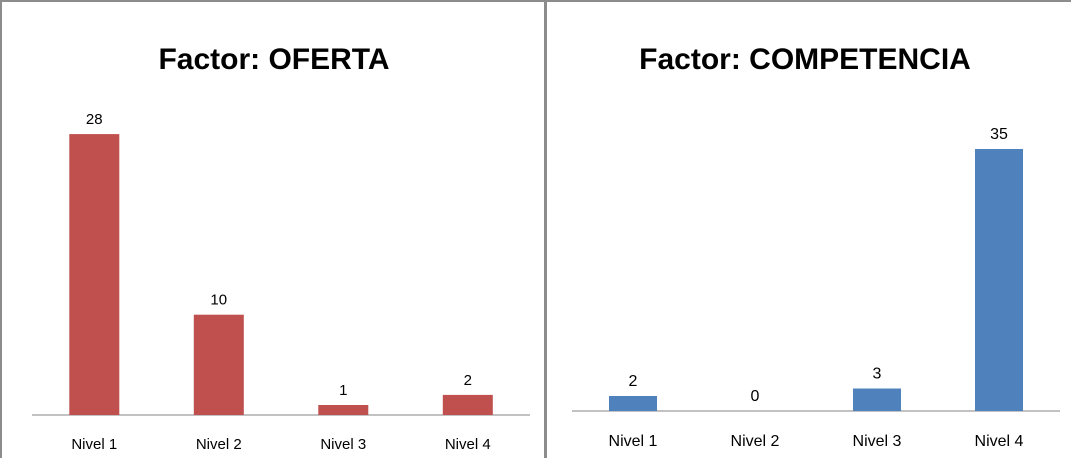 This screenshot has width=1071, height=460. Describe the element at coordinates (755, 396) in the screenshot. I see `data-label: 0` at that location.